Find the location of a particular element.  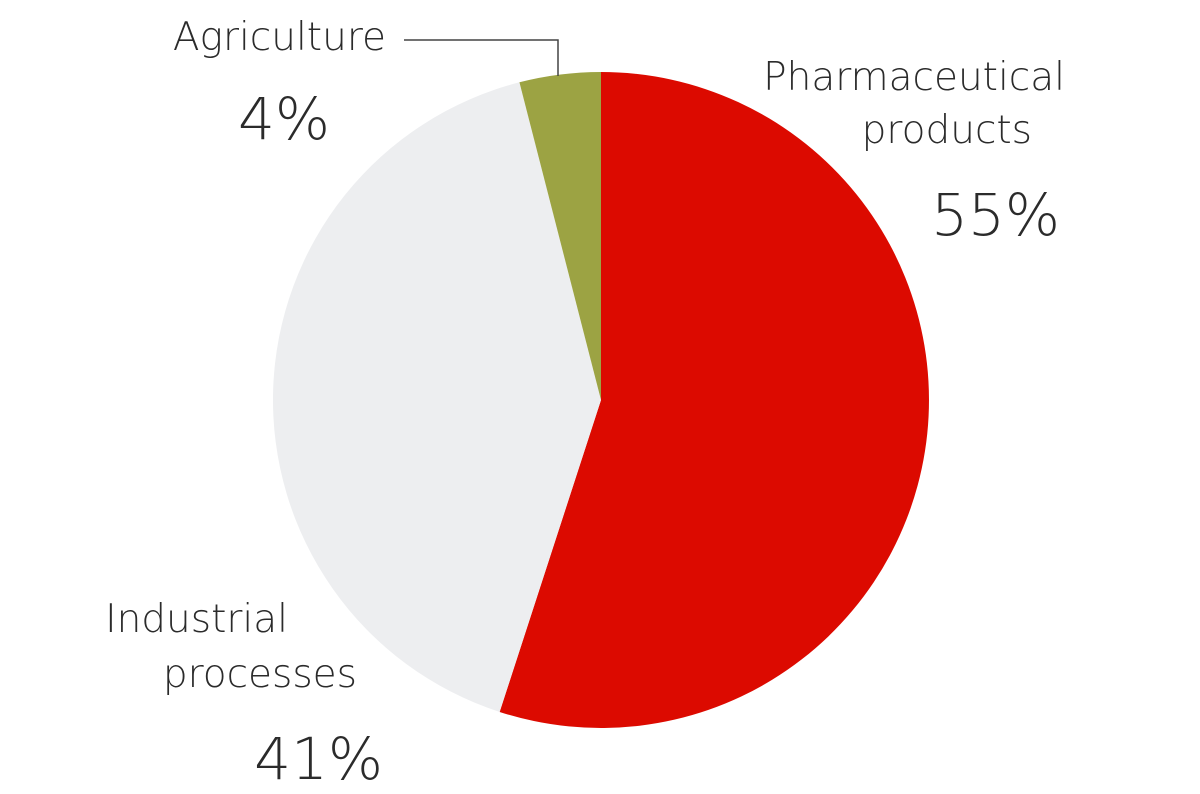

slice-agriculture is located at coordinates (560, 236).